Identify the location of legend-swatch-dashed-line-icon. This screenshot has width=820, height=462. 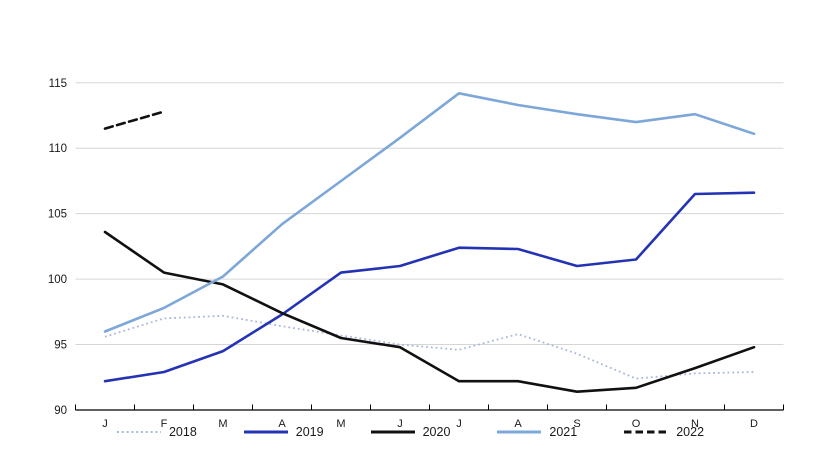
(646, 432).